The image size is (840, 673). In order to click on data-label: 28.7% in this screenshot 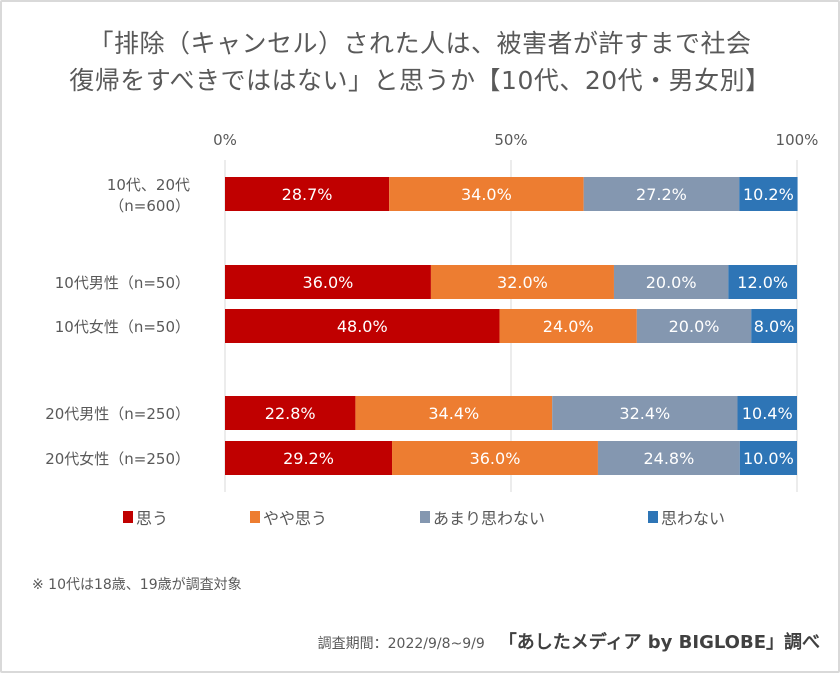, I will do `click(307, 194)`.